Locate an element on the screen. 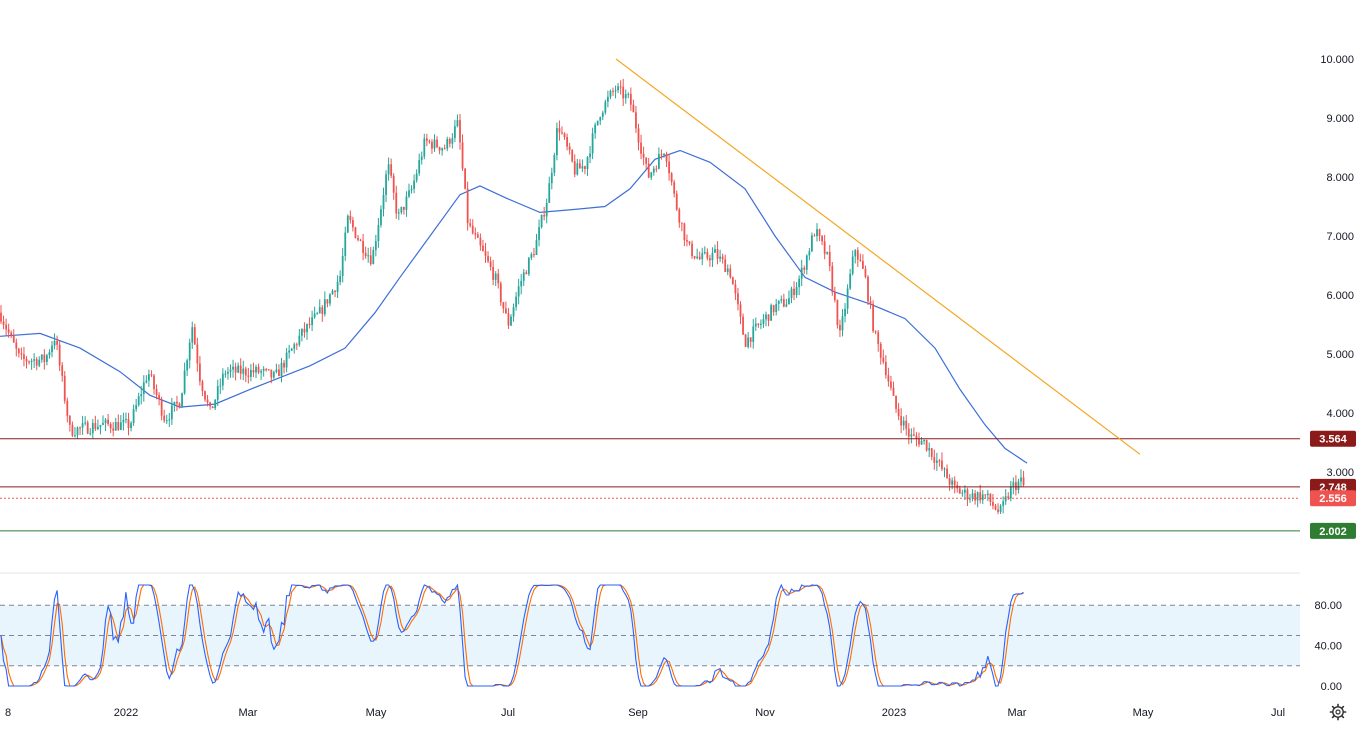 The width and height of the screenshot is (1366, 733). time-axis-tick: 2022 is located at coordinates (126, 713).